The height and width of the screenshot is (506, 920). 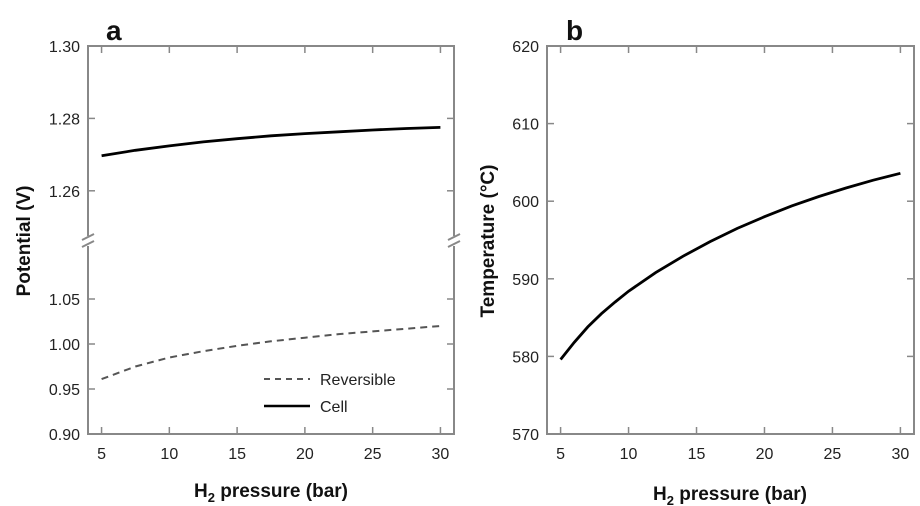 What do you see at coordinates (169, 454) in the screenshot?
I see `panel-a-x-tick-label: 10` at bounding box center [169, 454].